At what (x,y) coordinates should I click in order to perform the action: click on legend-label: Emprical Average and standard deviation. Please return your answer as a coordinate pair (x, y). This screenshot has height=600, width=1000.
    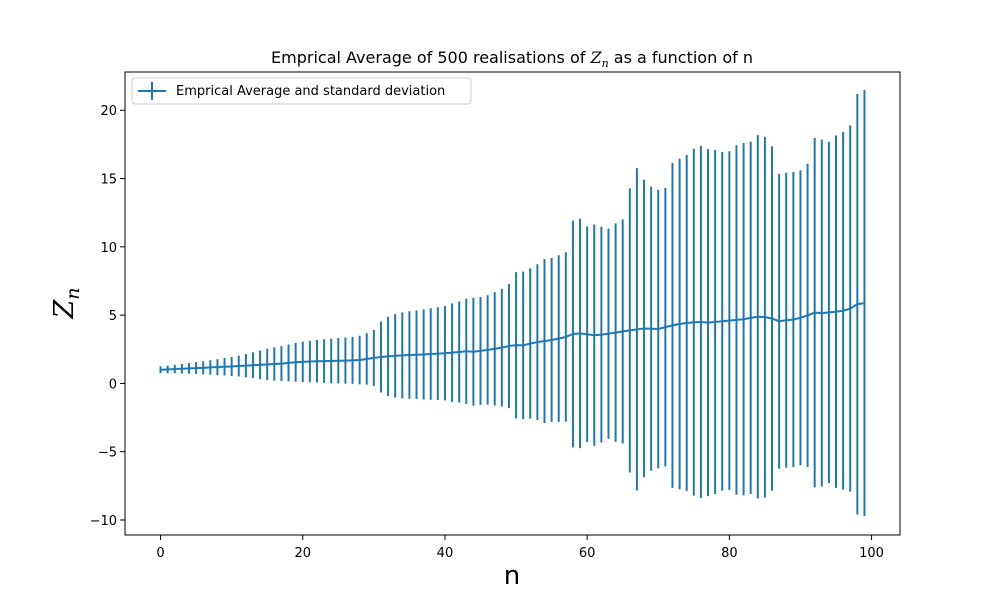
    Looking at the image, I should click on (310, 91).